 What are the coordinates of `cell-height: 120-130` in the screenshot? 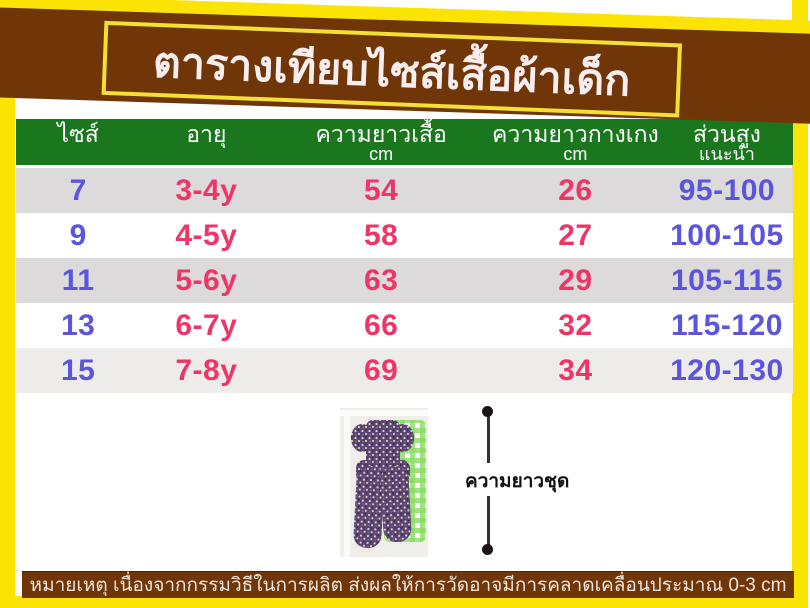 It's located at (727, 370).